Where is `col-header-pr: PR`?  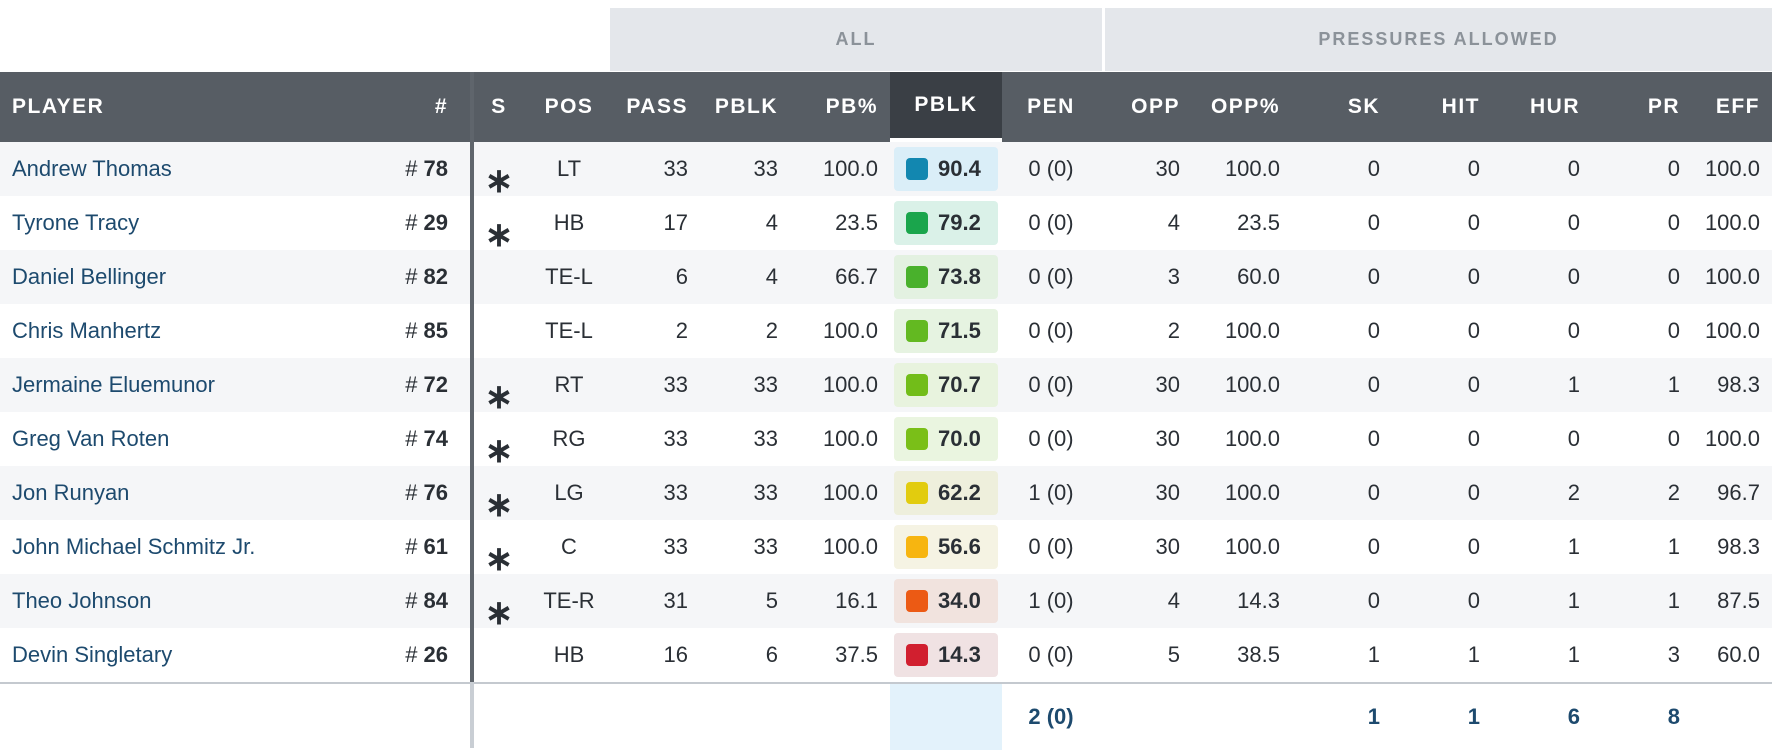 col-header-pr: PR is located at coordinates (1663, 106).